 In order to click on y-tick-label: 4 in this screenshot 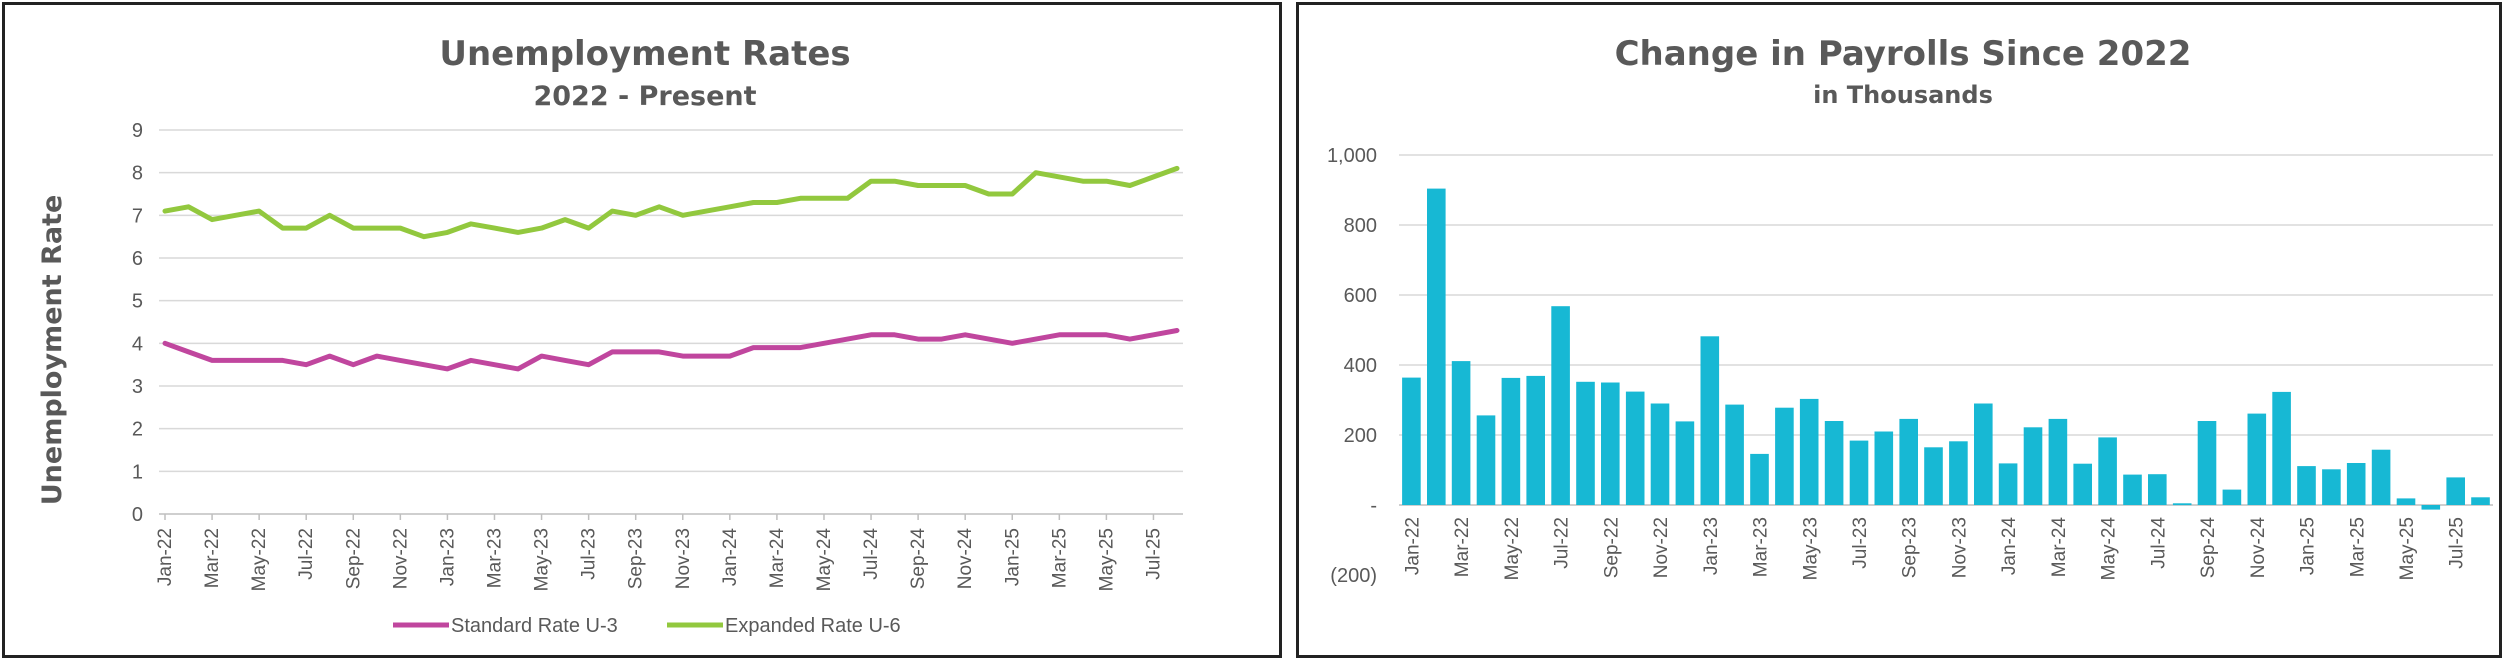, I will do `click(137, 344)`.